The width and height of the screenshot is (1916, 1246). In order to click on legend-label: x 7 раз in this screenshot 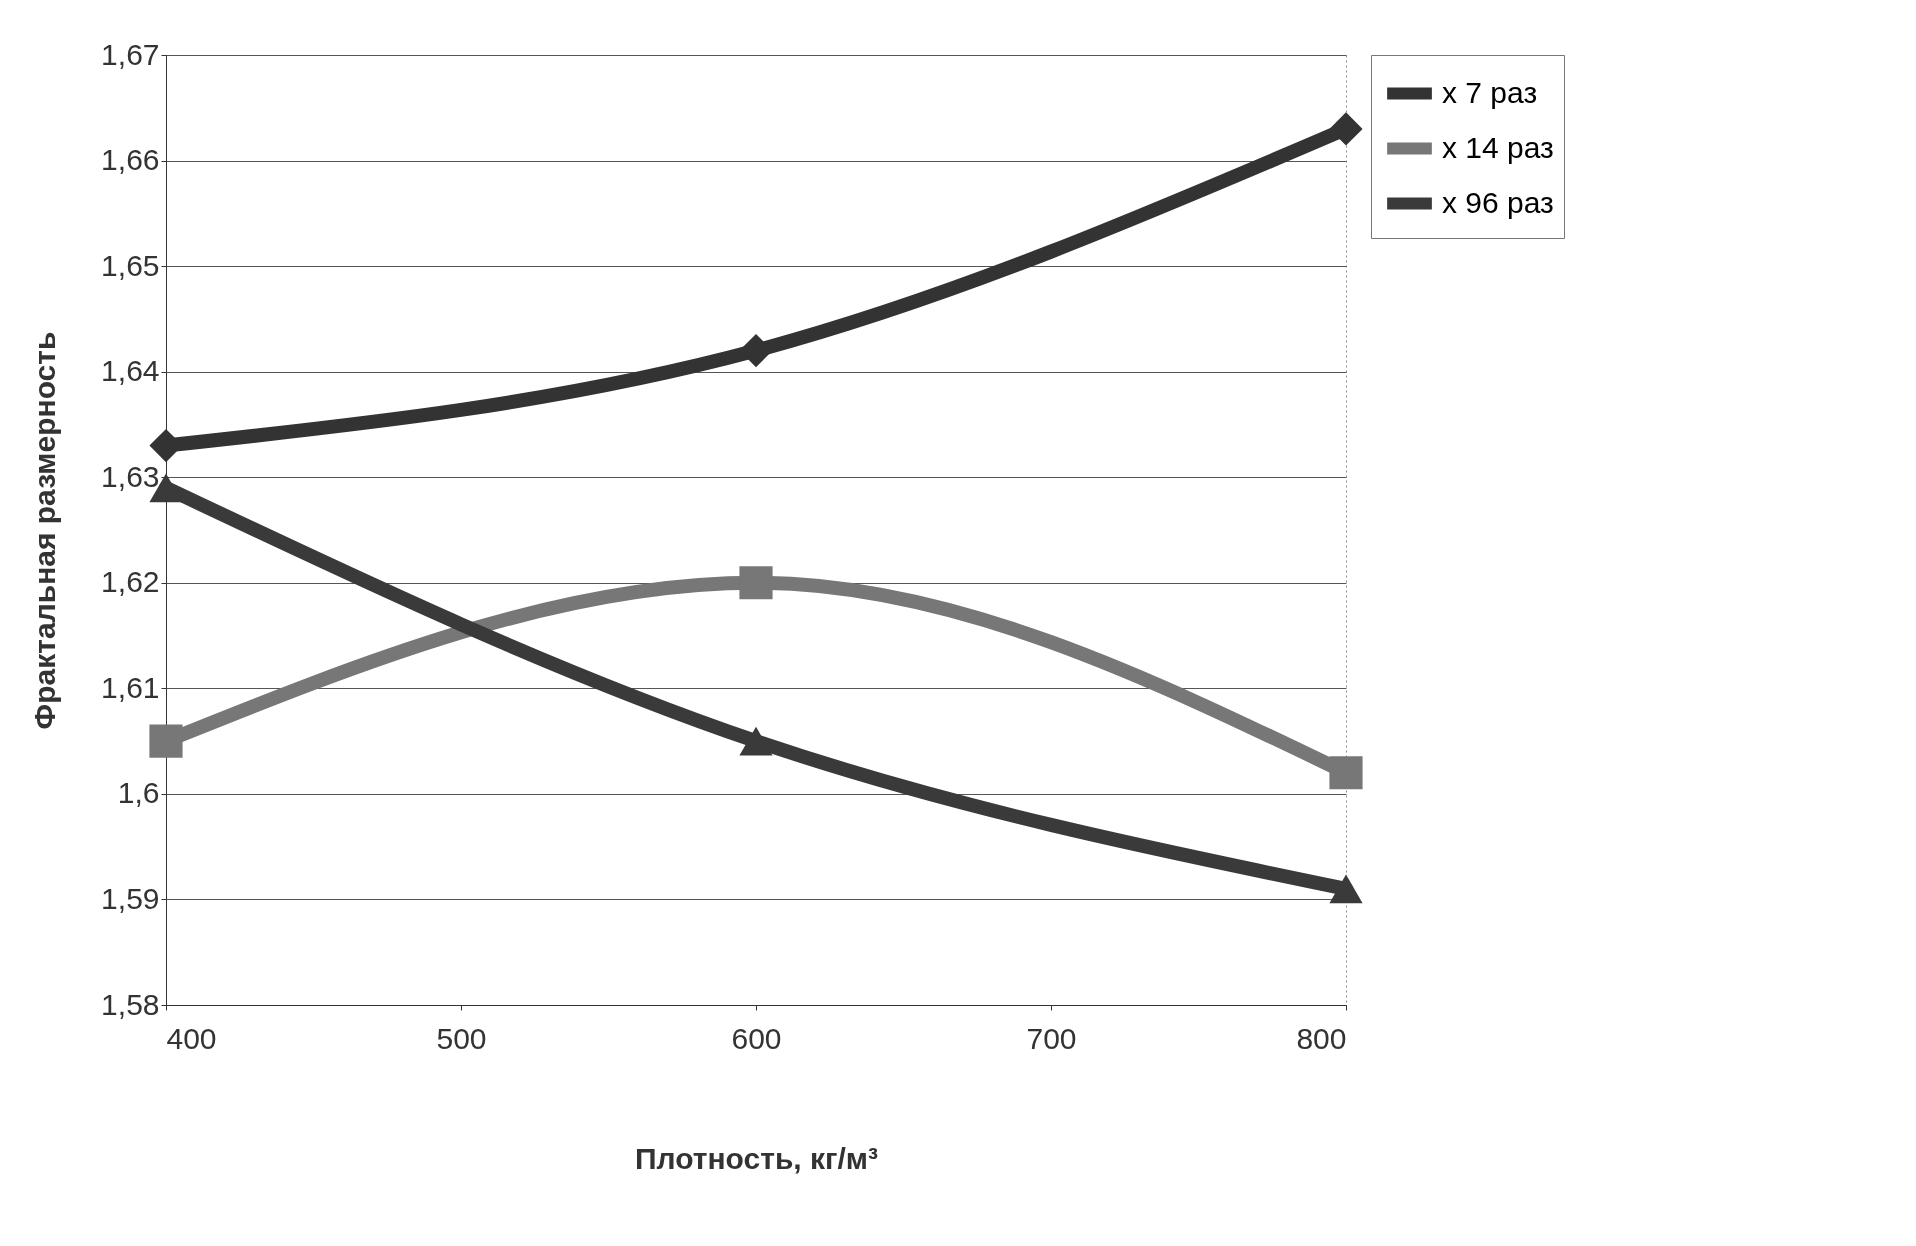, I will do `click(1490, 92)`.